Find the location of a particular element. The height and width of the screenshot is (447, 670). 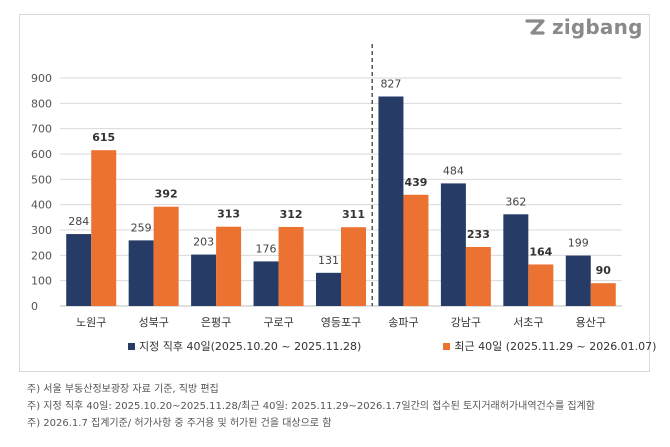

y-tick-label: 400 is located at coordinates (41, 205).